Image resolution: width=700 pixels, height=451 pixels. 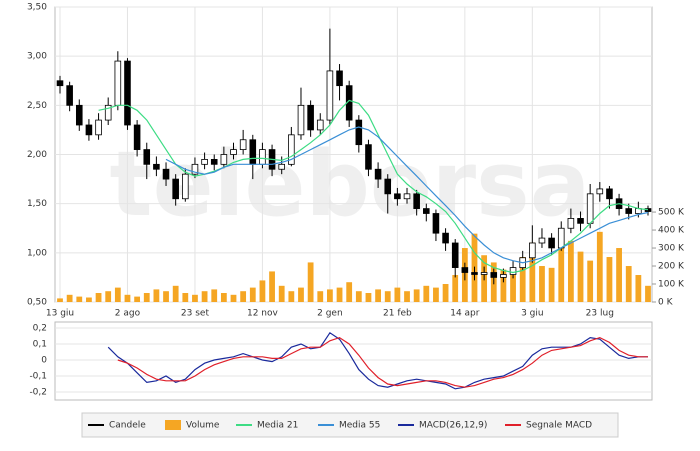 What do you see at coordinates (38, 393) in the screenshot?
I see `y-tick-label: -0,2` at bounding box center [38, 393].